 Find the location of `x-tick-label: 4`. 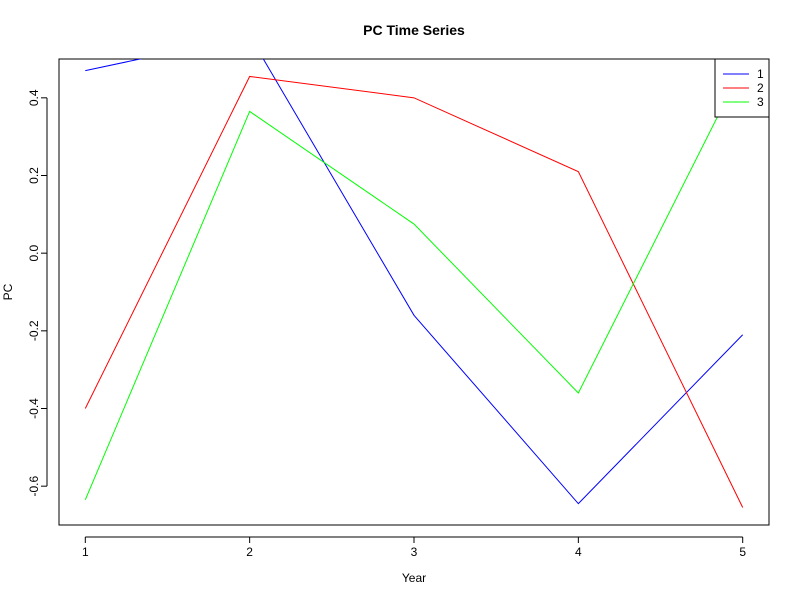

x-tick-label: 4 is located at coordinates (578, 552).